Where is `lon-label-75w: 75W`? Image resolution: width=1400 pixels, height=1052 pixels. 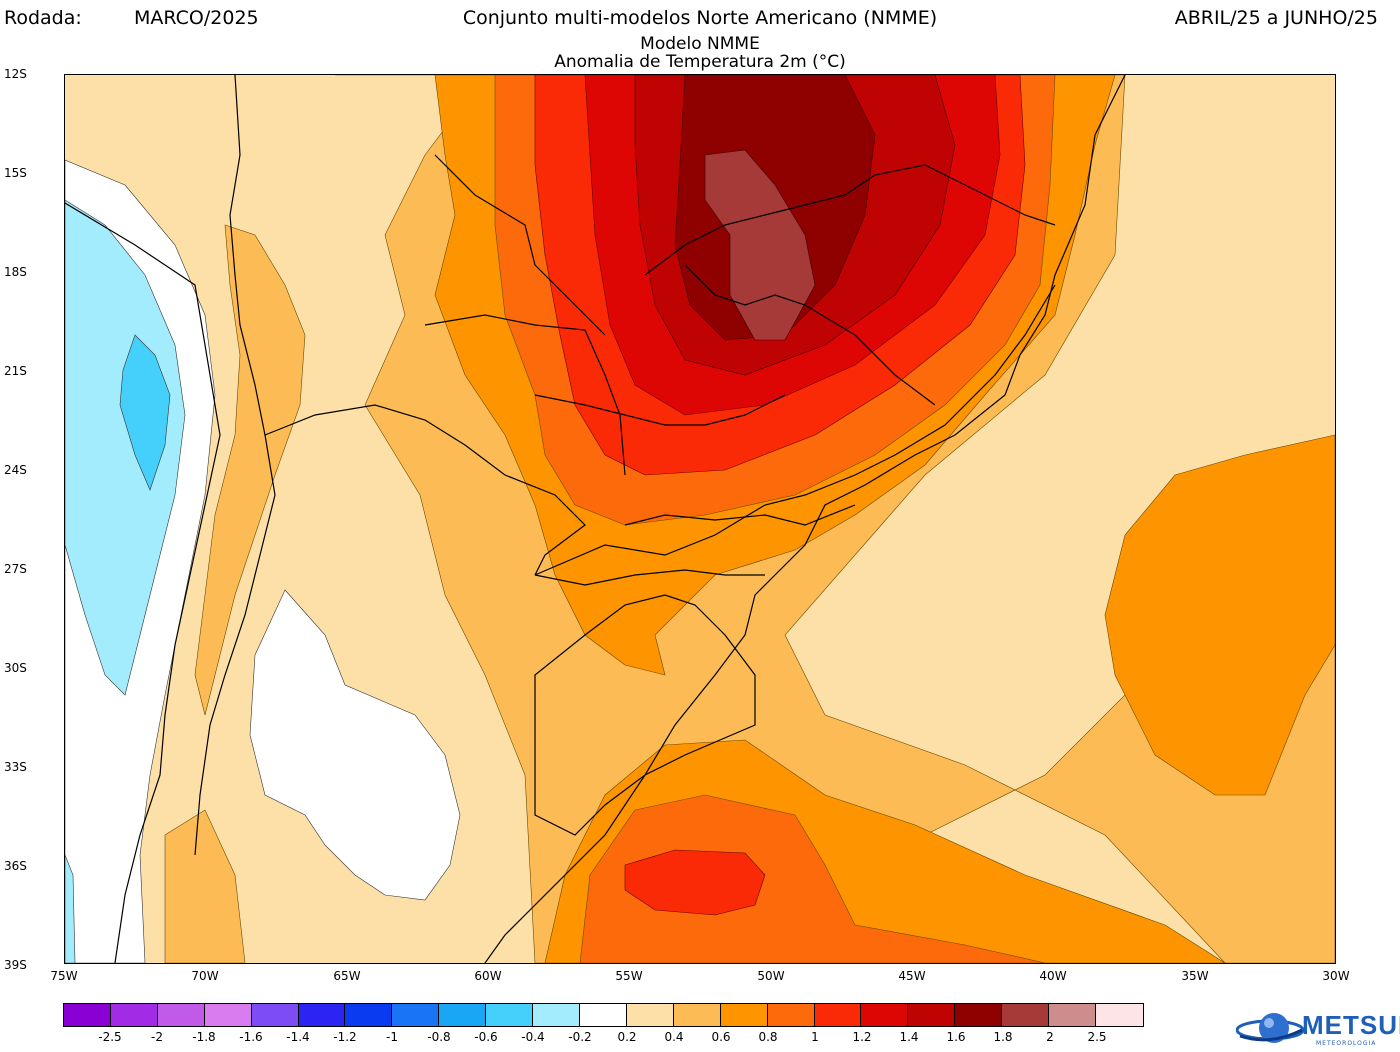
lon-label-75w: 75W is located at coordinates (64, 976).